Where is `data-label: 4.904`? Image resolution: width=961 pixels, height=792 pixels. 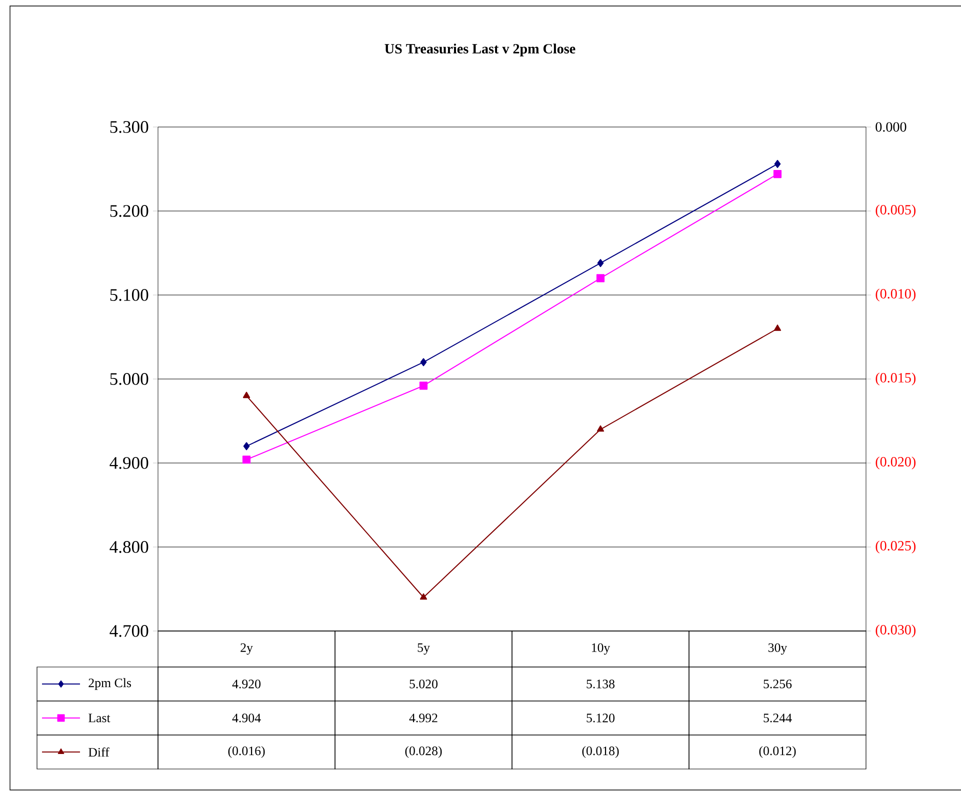 data-label: 4.904 is located at coordinates (246, 718).